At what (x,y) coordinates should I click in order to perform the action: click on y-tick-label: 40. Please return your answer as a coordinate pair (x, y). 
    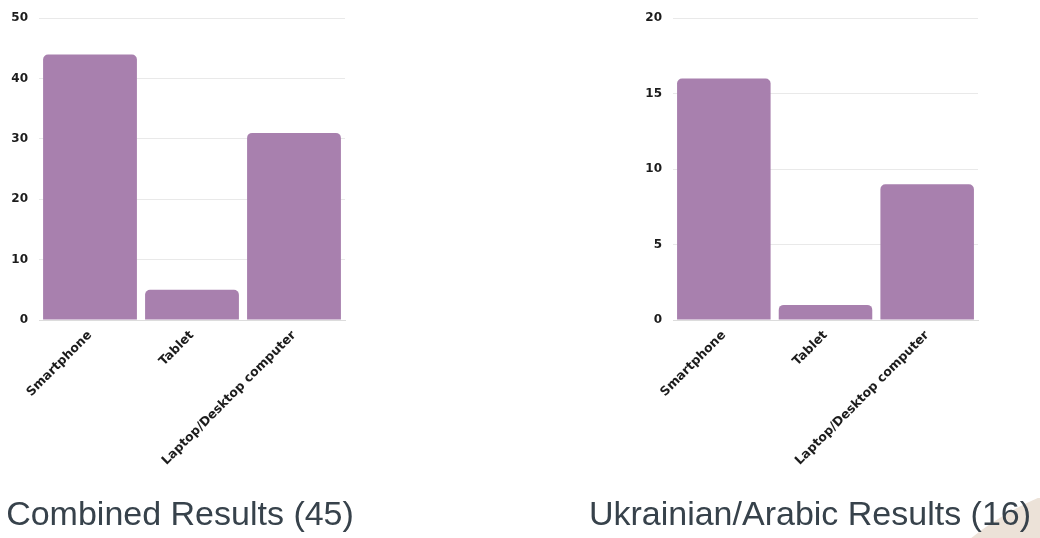
    Looking at the image, I should click on (19, 77).